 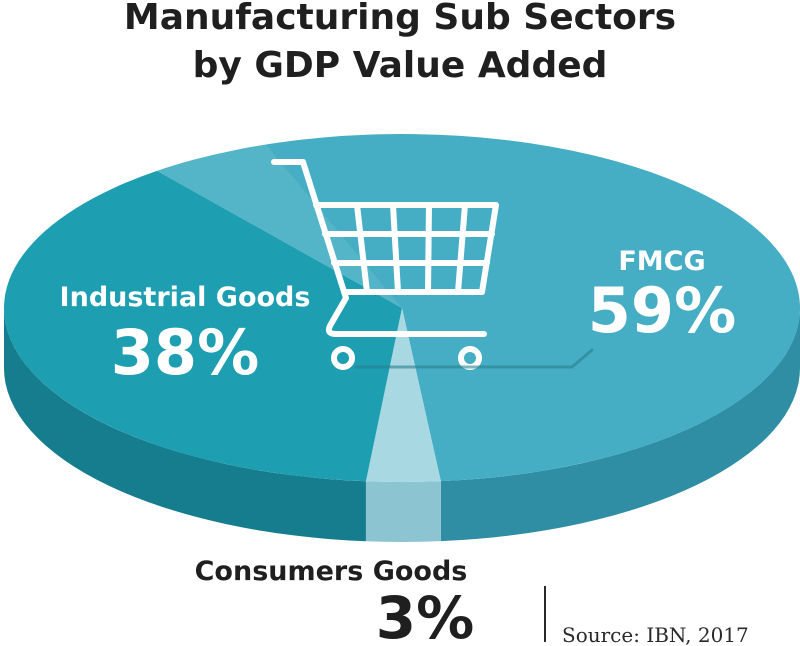 I want to click on chart-title-line-2: by GDP Value Added, so click(x=400, y=65).